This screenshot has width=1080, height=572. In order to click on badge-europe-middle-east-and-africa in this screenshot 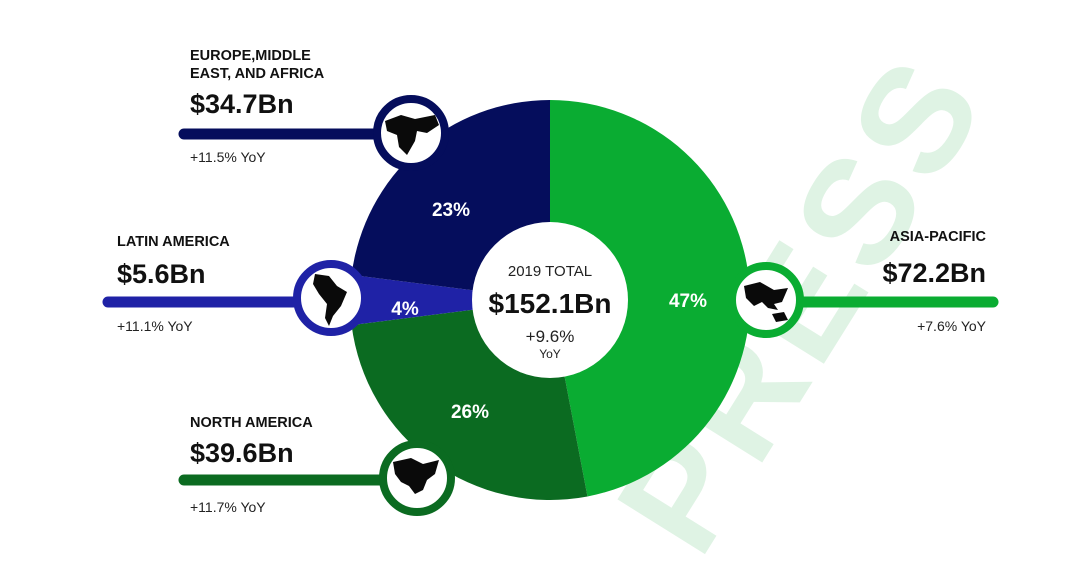, I will do `click(411, 133)`.